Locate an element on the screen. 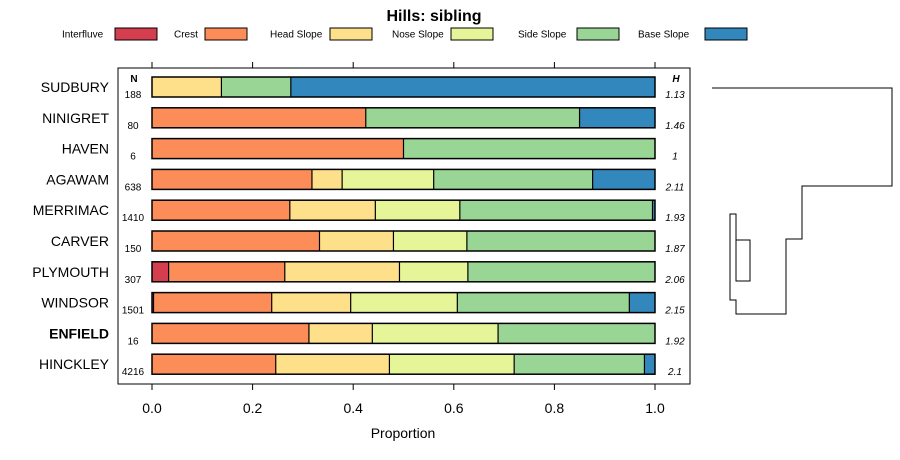 The width and height of the screenshot is (900, 460). x-tick-label: 1.0 is located at coordinates (655, 408).